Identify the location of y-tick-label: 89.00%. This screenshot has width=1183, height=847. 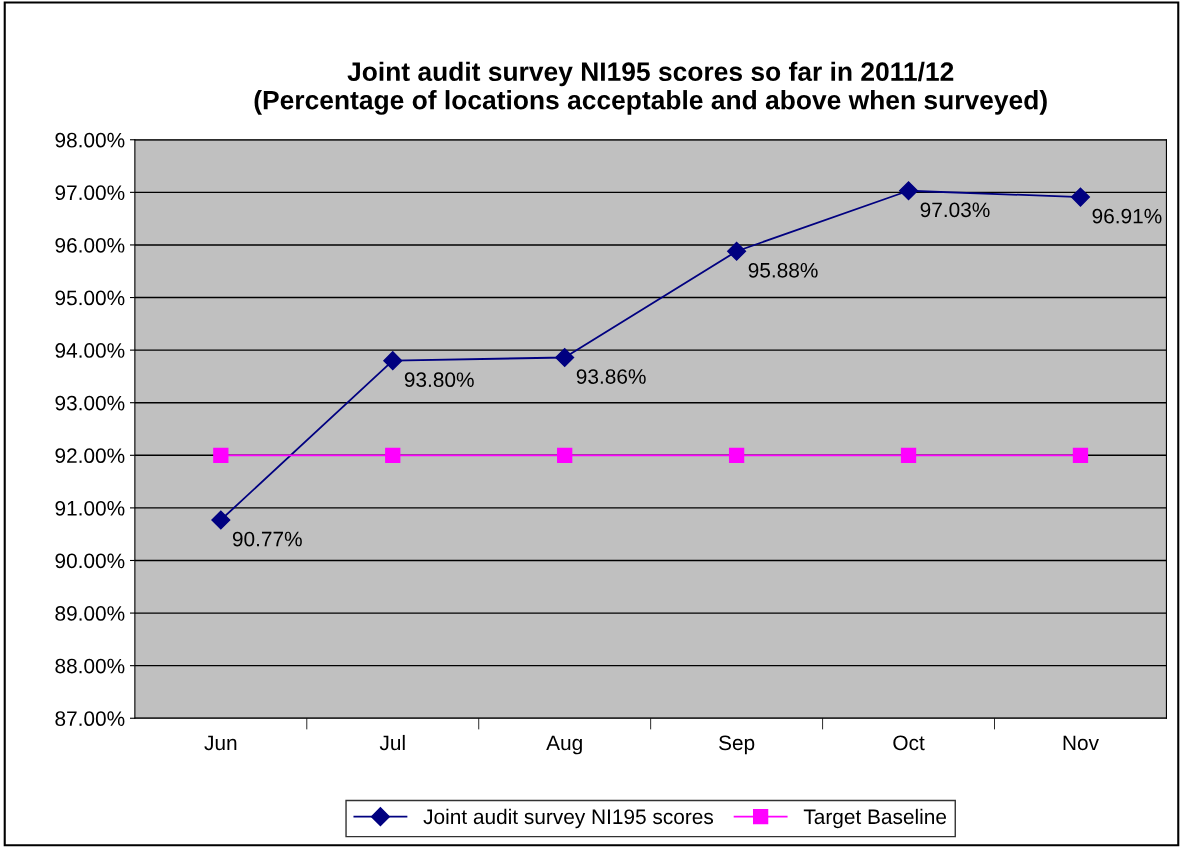
(90, 613).